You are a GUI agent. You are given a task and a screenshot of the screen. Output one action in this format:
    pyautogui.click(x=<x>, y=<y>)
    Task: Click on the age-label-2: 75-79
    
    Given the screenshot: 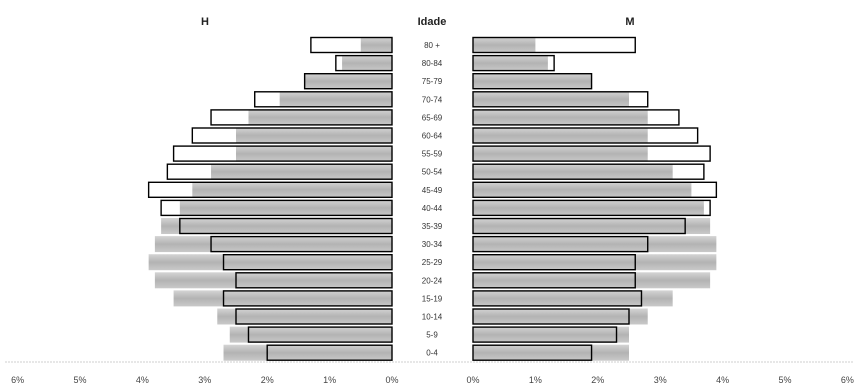 What is the action you would take?
    pyautogui.click(x=432, y=81)
    